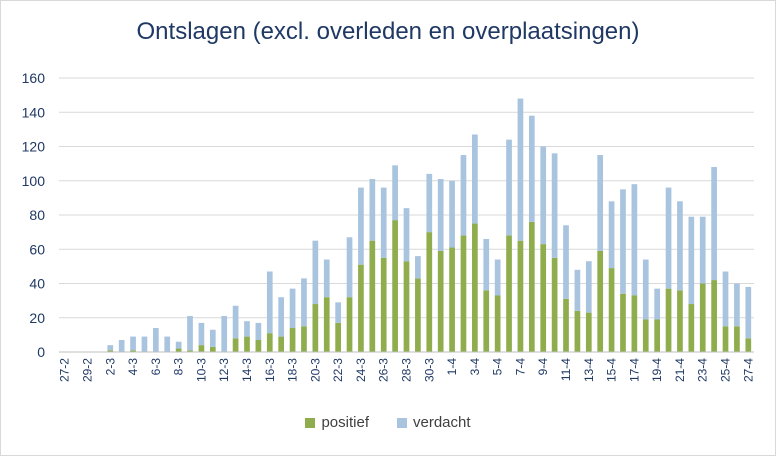 Image resolution: width=776 pixels, height=456 pixels. Describe the element at coordinates (520, 367) in the screenshot. I see `x-tick-label: 7-4` at that location.